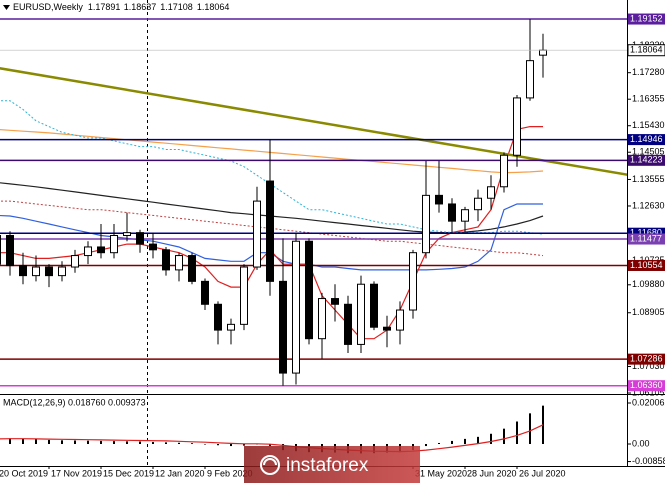  What do you see at coordinates (272, 438) in the screenshot?
I see `macd-signal` at bounding box center [272, 438].